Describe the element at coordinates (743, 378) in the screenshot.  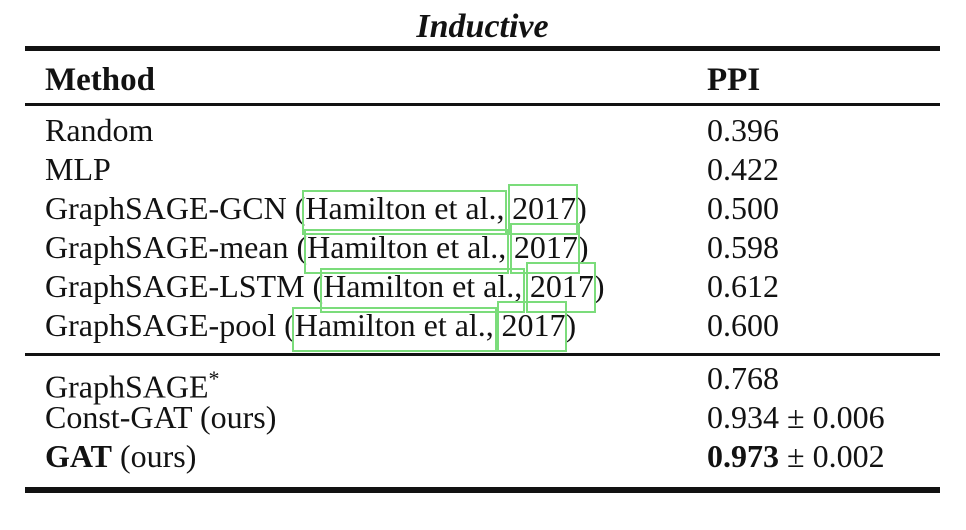
I see `ppi-value-cell: 0.768` at that location.